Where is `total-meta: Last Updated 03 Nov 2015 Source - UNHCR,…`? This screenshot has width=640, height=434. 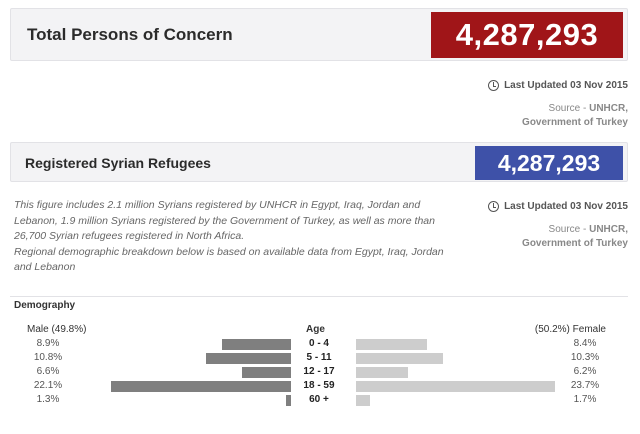
total-meta: Last Updated 03 Nov 2015 Source - UNHCR,… is located at coordinates (558, 105).